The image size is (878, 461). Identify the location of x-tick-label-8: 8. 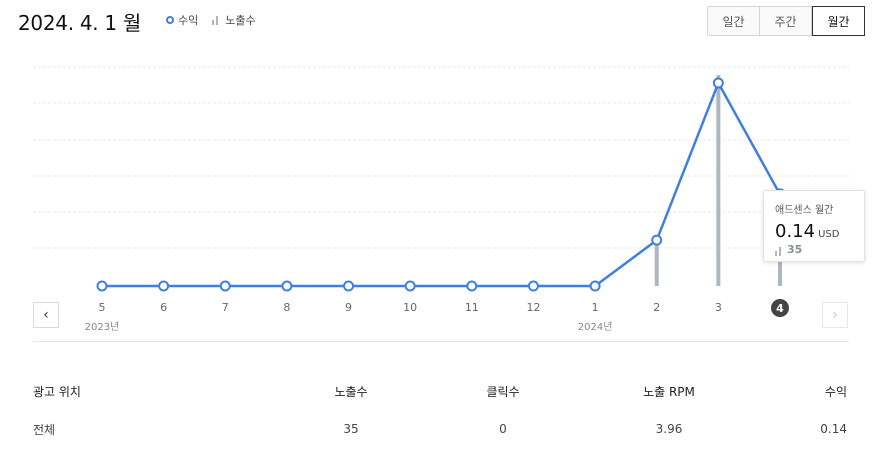
(286, 307).